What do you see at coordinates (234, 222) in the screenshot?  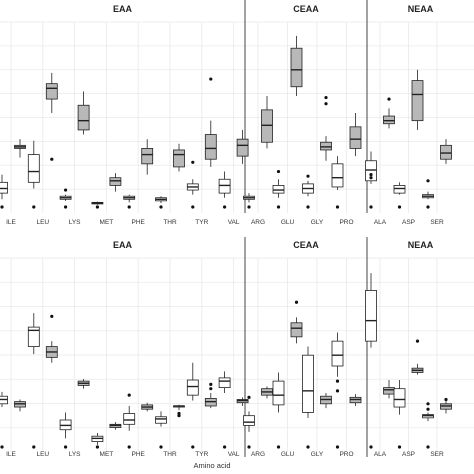 I see `x-tick-label: VAL` at bounding box center [234, 222].